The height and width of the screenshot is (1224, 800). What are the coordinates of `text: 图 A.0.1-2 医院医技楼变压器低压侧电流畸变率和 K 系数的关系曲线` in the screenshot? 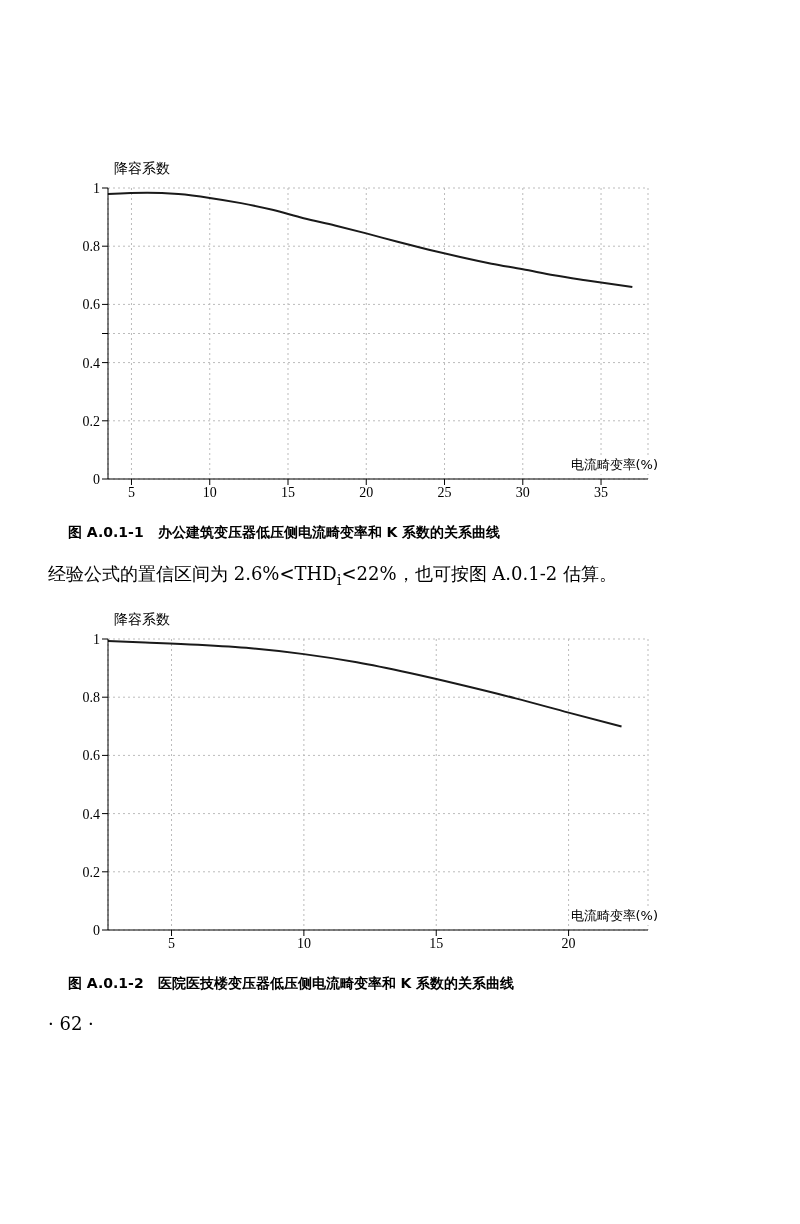 It's located at (292, 983).